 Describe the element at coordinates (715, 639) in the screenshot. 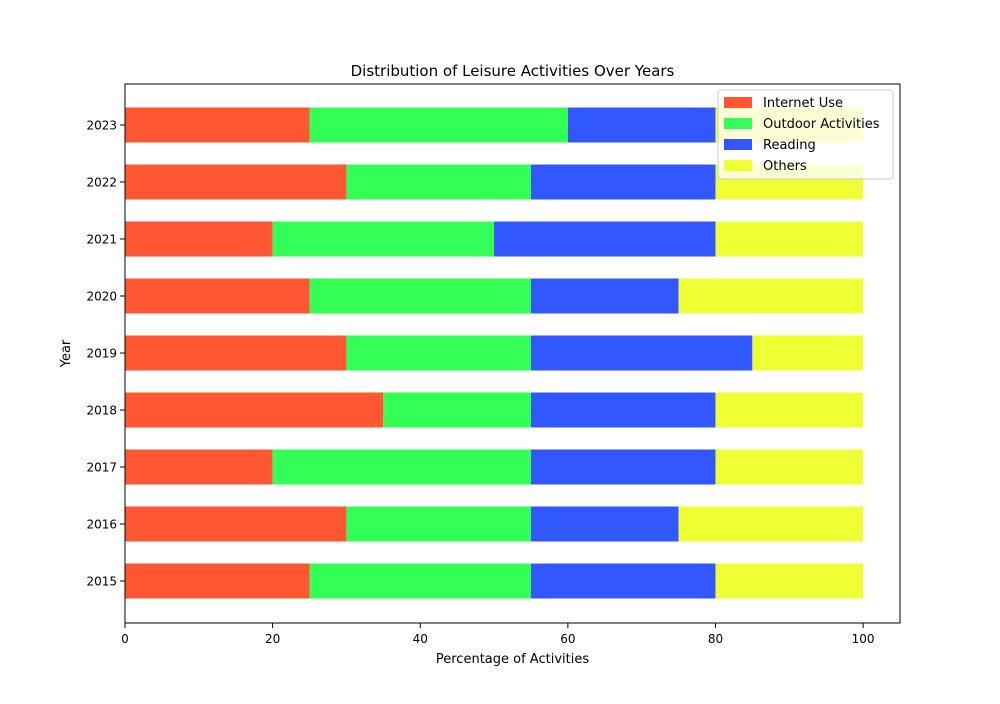

I see `x-tick-label: 80` at that location.